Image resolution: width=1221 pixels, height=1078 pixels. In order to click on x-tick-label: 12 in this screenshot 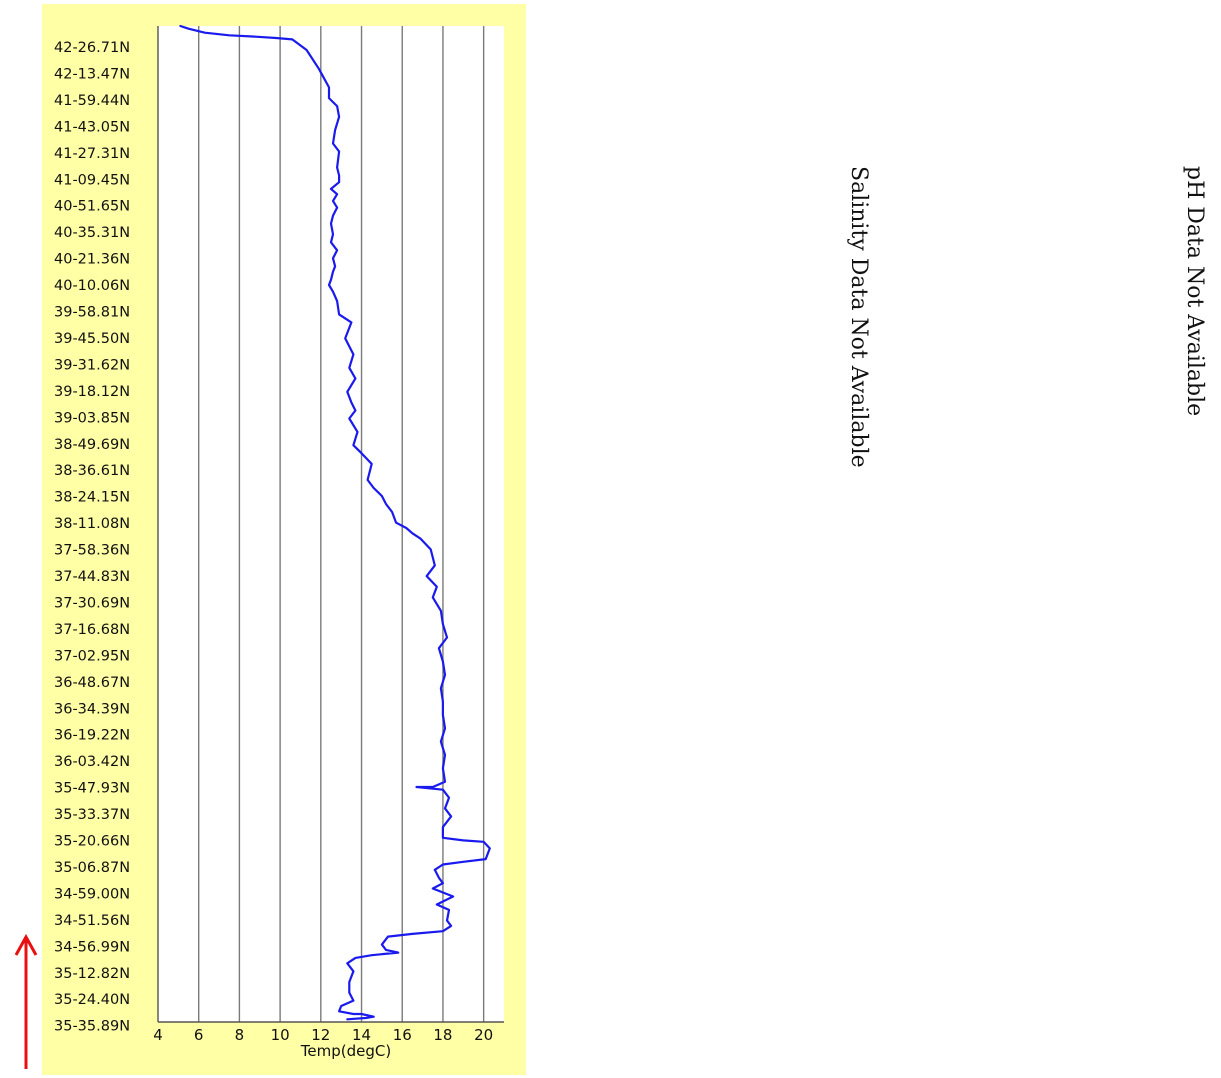, I will do `click(320, 1035)`.